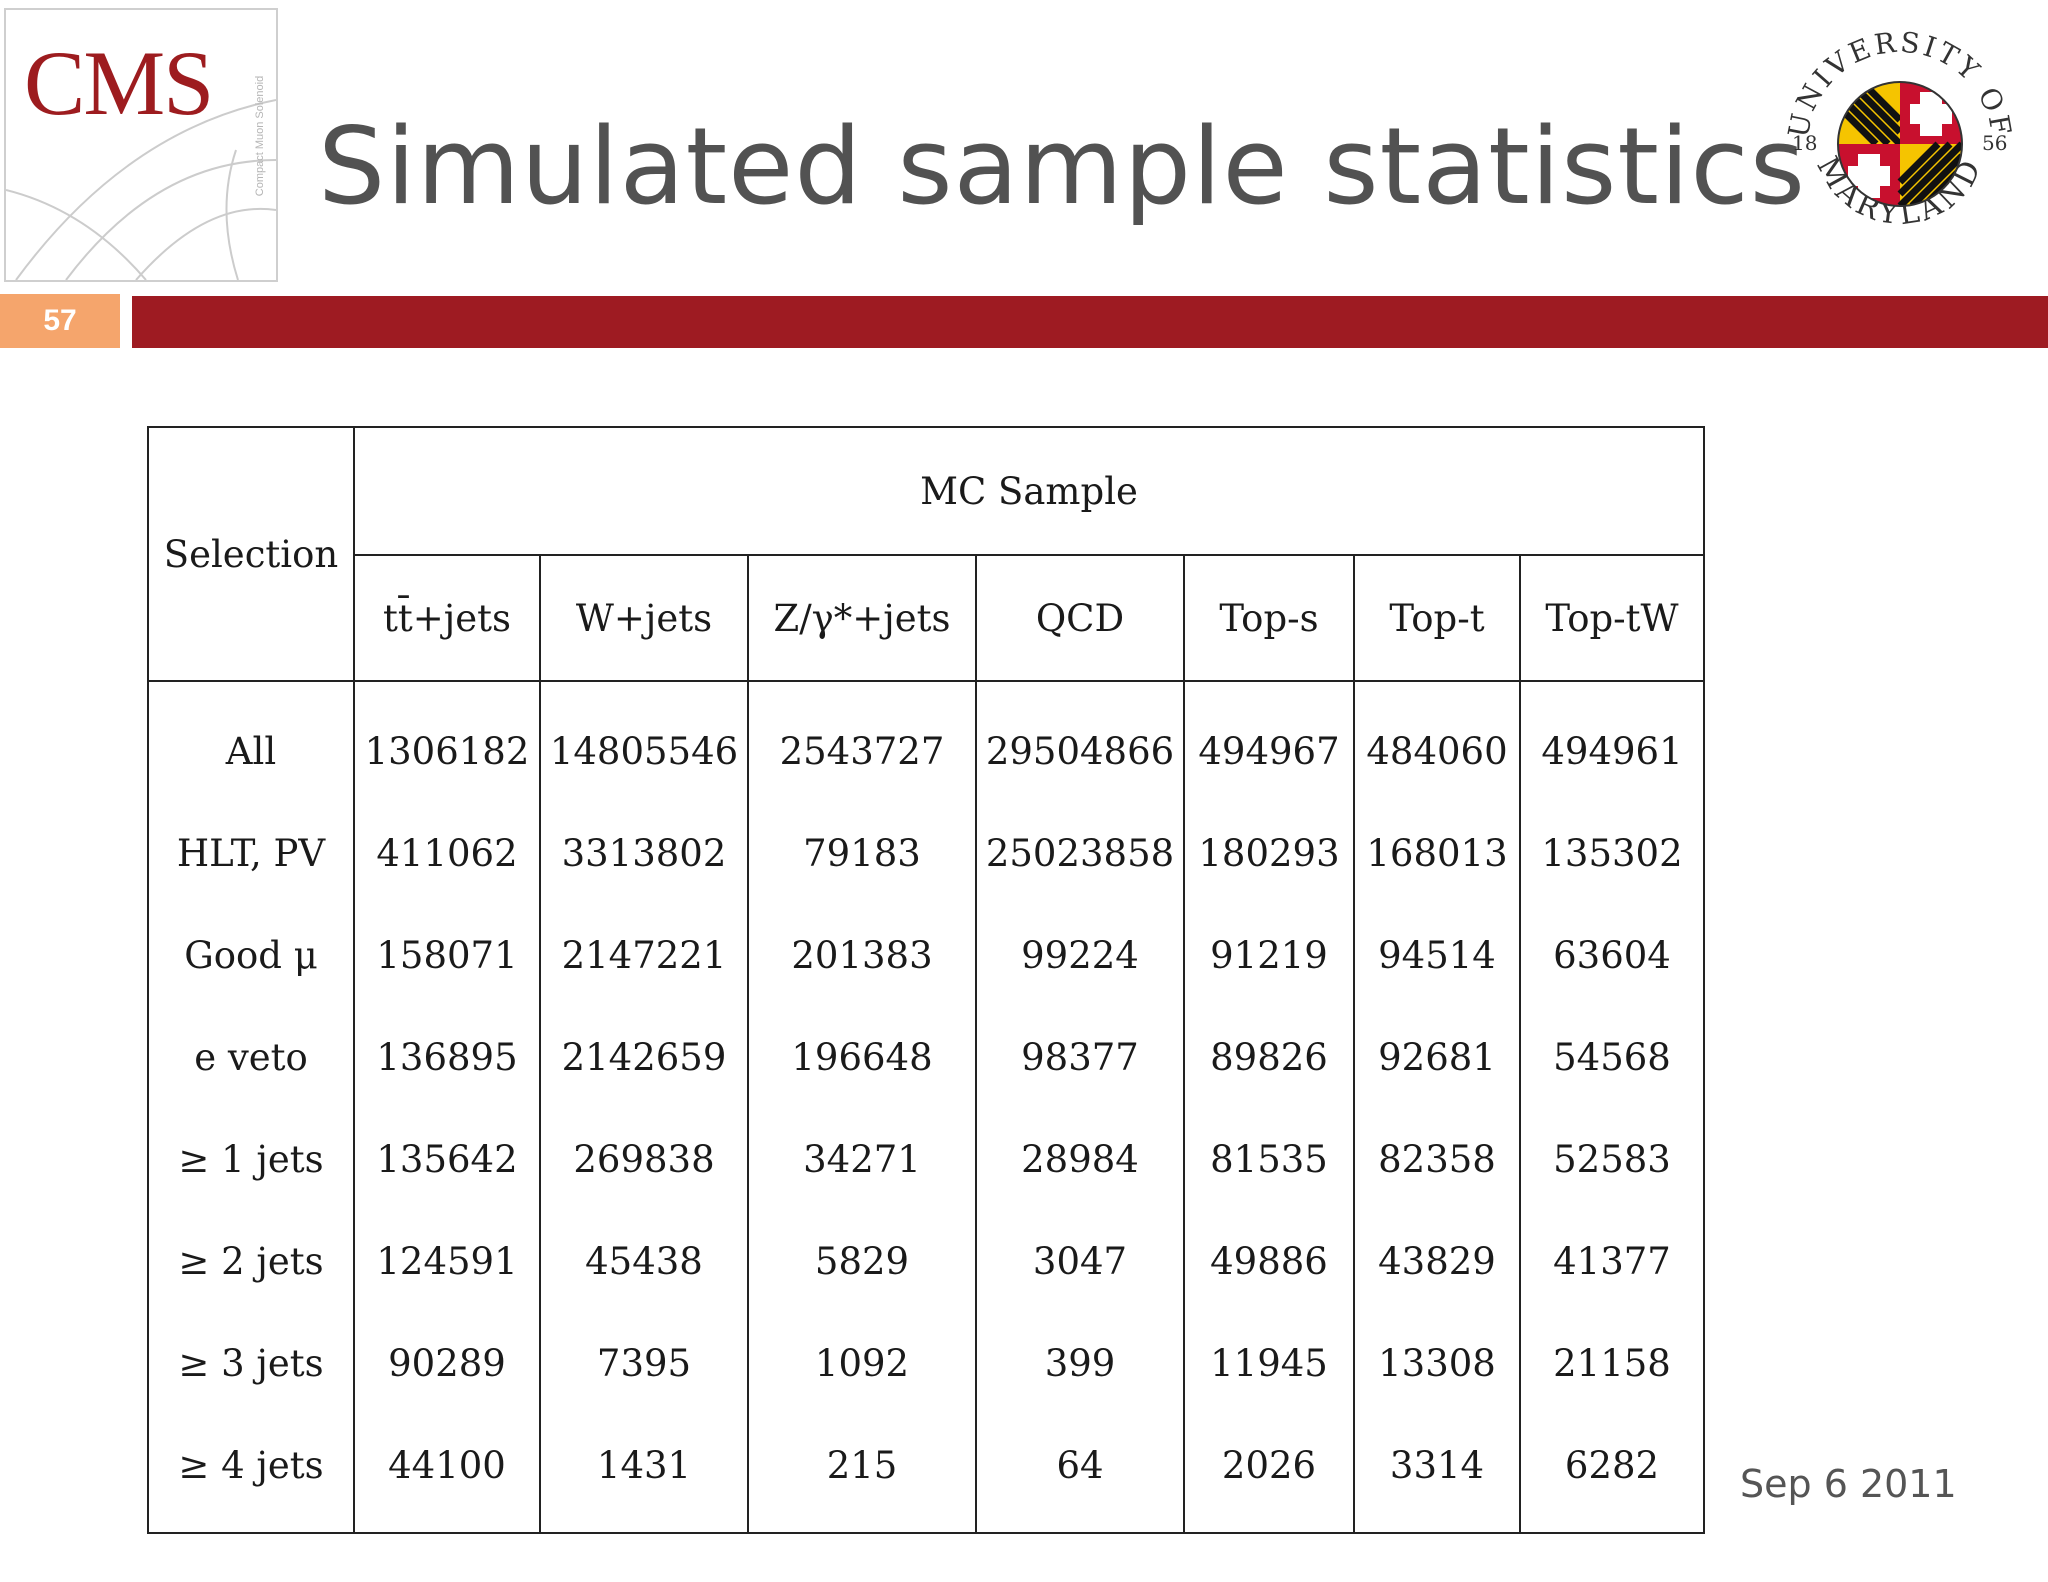 The image size is (2048, 1582). I want to click on row-label: ≥ 2 jets, so click(251, 1261).